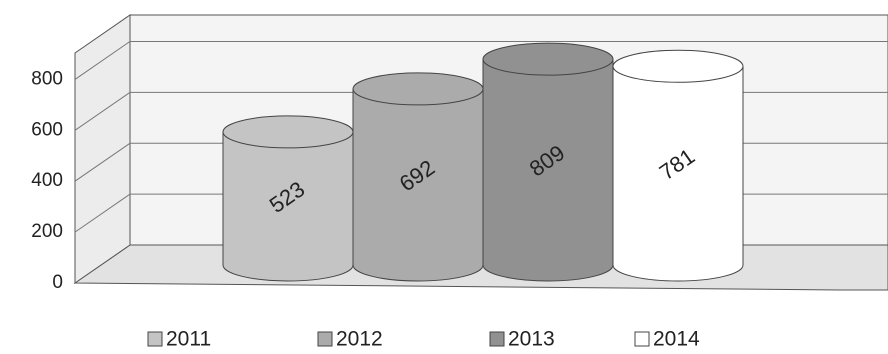  Describe the element at coordinates (57, 282) in the screenshot. I see `y-tick-label: 0` at that location.